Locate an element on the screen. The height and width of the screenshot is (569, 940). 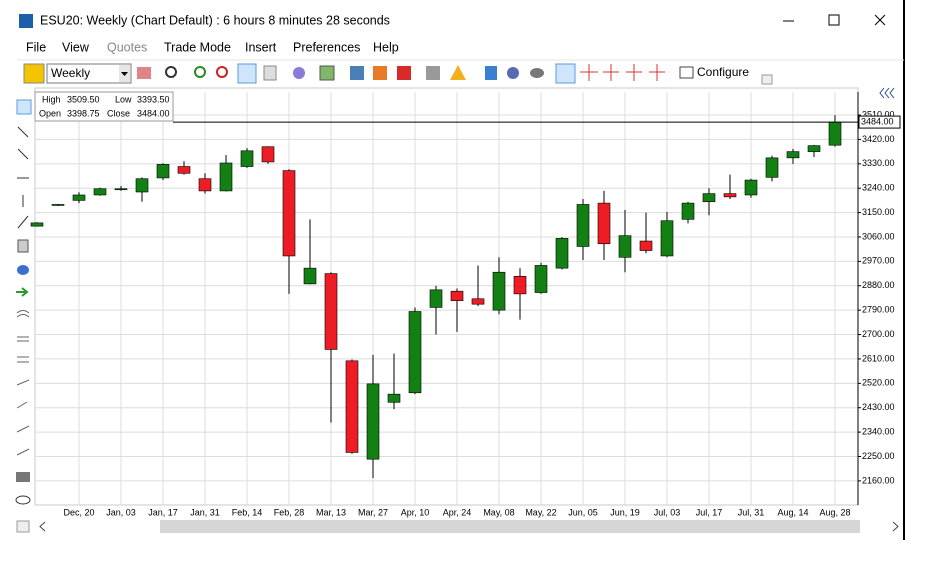
x-tick-label: May, 22 is located at coordinates (540, 512).